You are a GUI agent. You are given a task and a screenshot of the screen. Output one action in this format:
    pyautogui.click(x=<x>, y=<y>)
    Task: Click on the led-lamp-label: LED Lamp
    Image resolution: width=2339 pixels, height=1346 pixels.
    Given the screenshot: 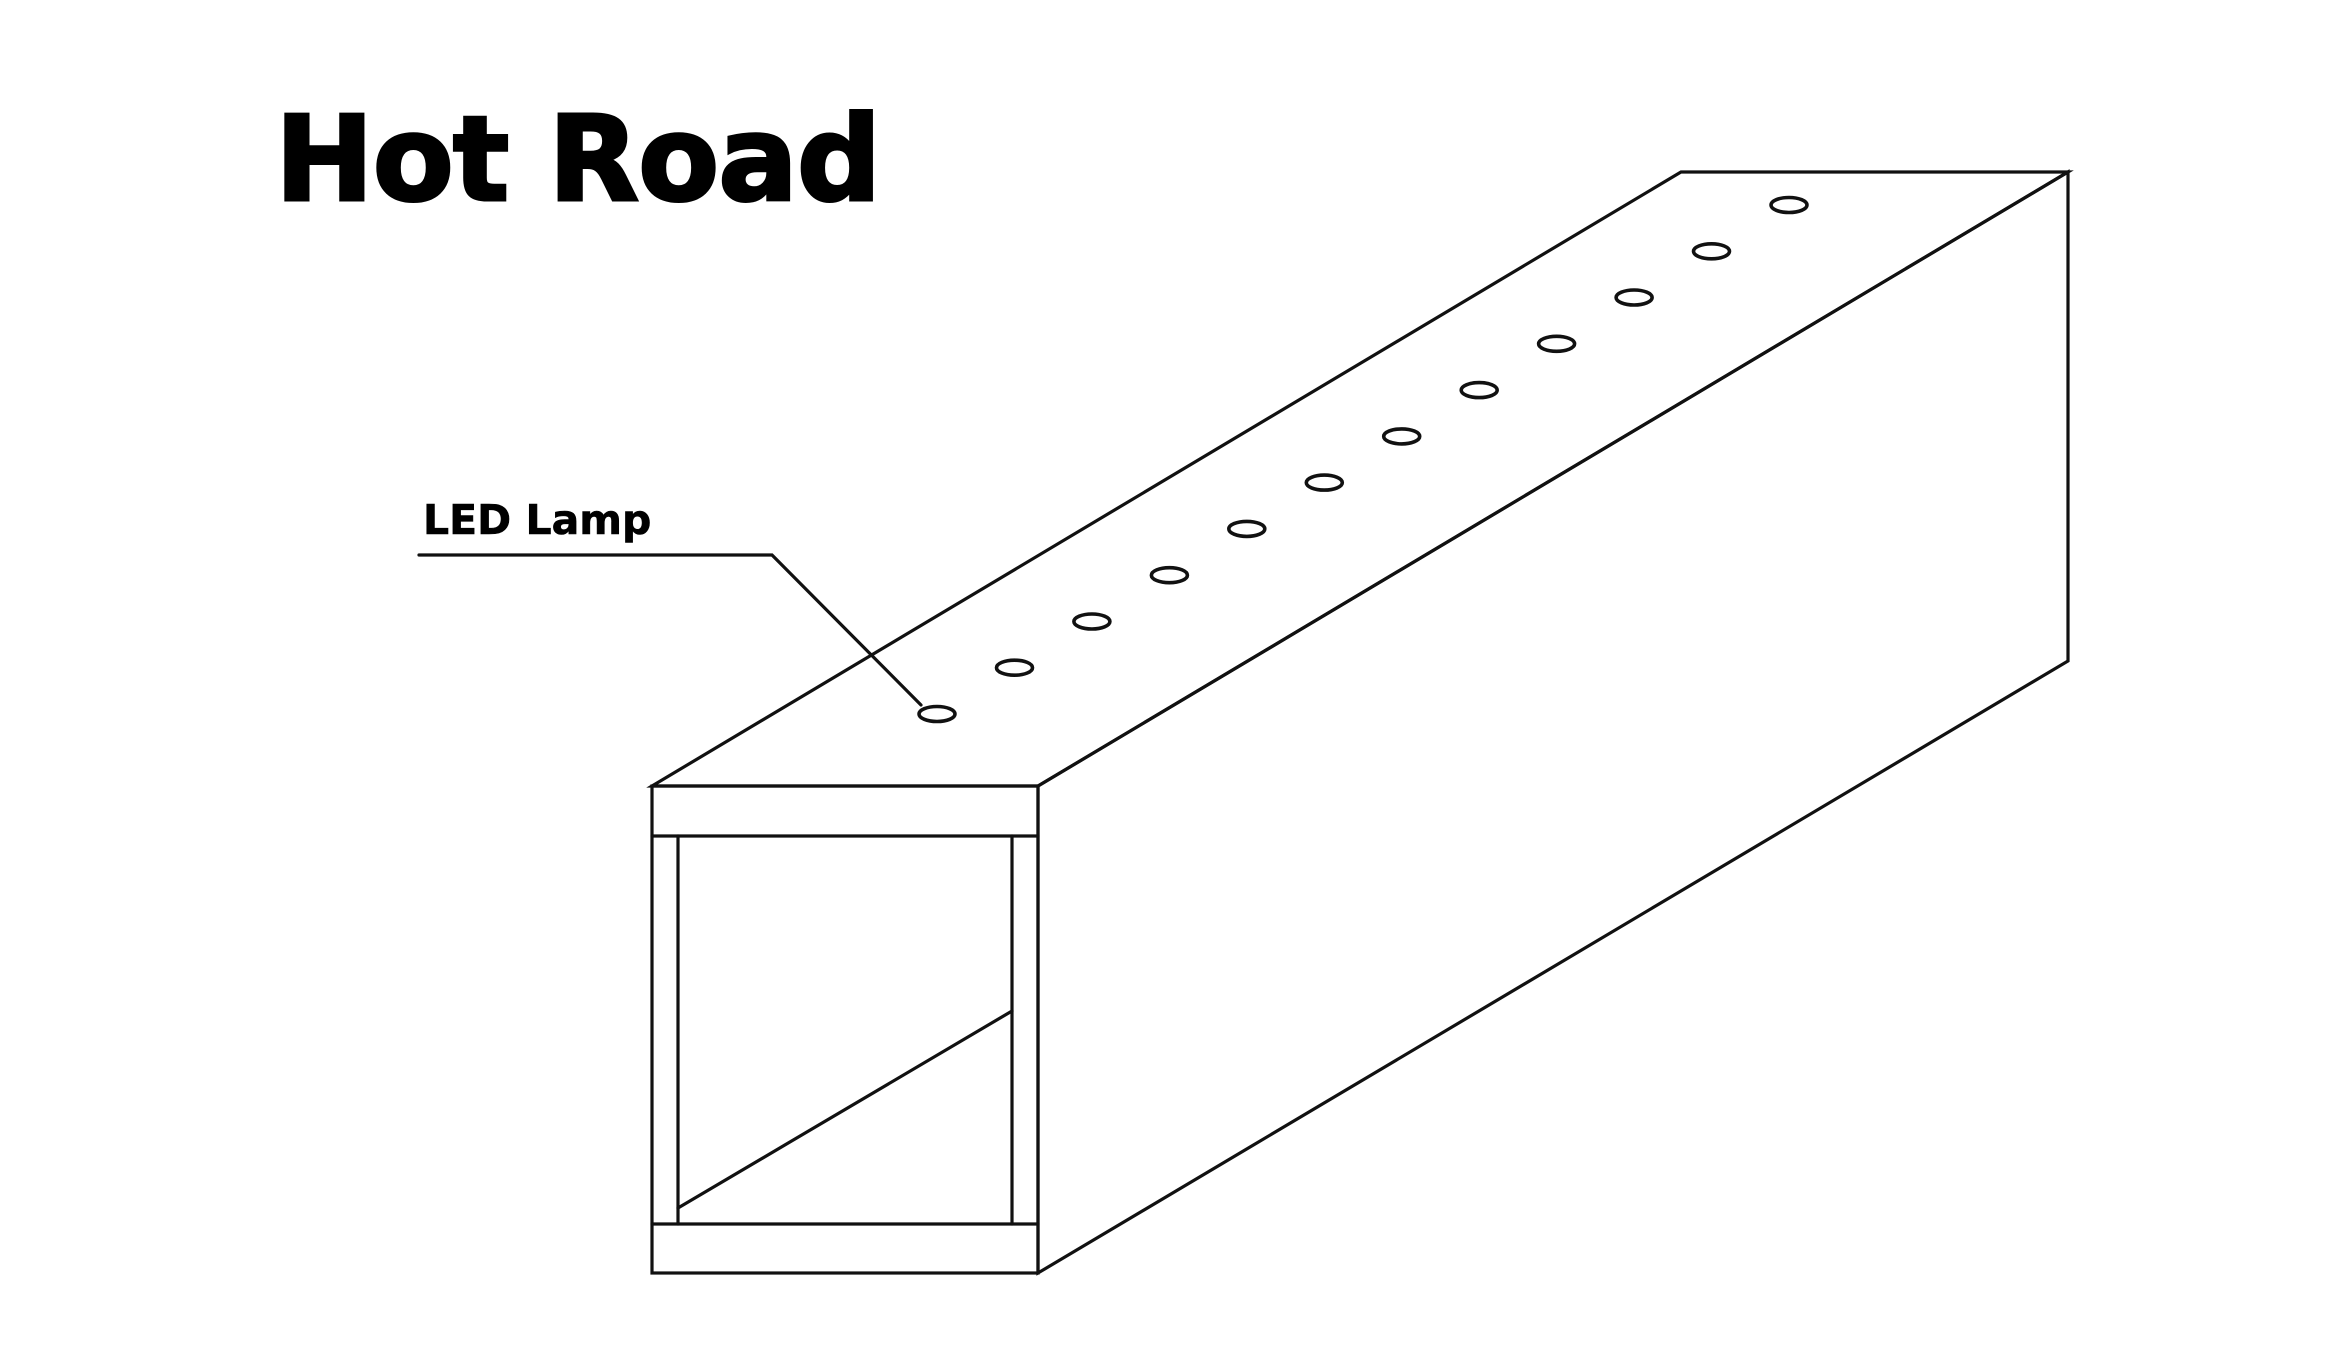 What is the action you would take?
    pyautogui.click(x=537, y=520)
    